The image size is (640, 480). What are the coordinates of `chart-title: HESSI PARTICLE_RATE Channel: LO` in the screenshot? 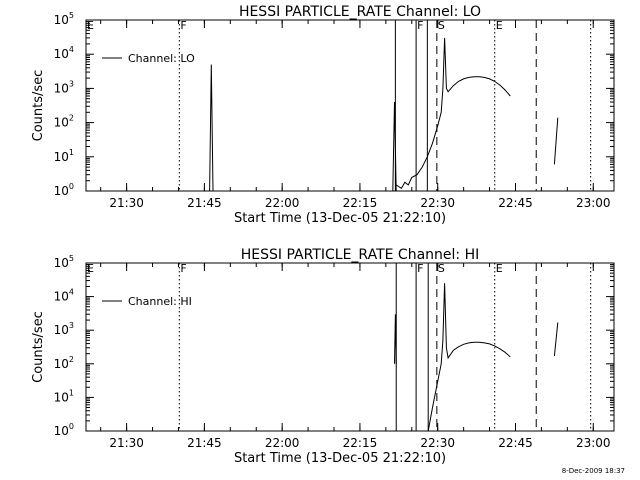 It's located at (360, 12).